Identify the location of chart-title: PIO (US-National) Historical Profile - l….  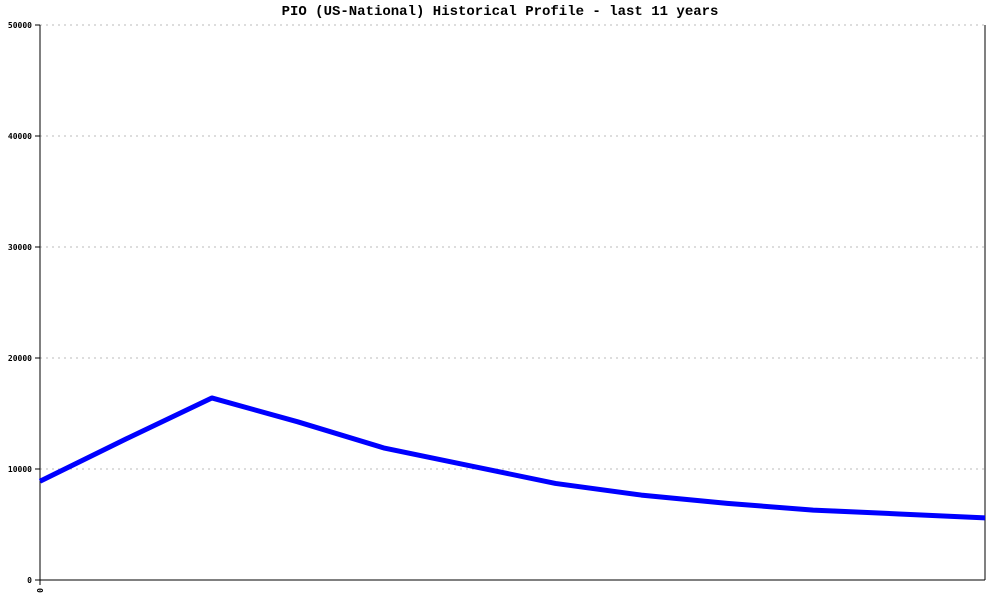
(500, 12).